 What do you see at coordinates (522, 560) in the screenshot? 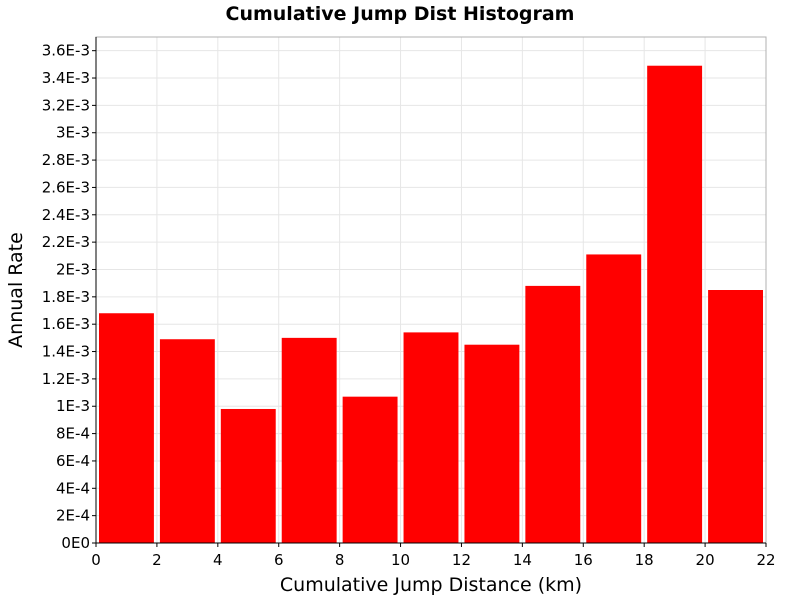
I see `x-tick-label: 14` at bounding box center [522, 560].